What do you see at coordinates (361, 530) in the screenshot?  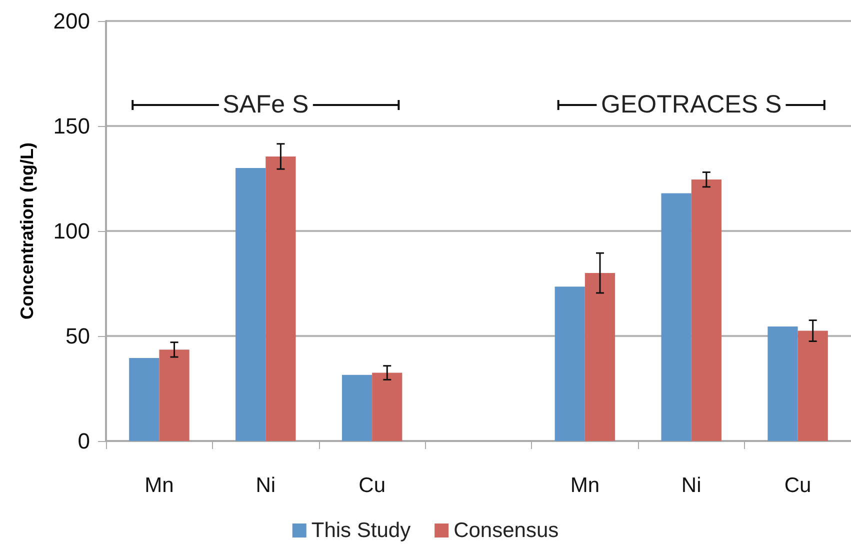 I see `legend-label: This Study` at bounding box center [361, 530].